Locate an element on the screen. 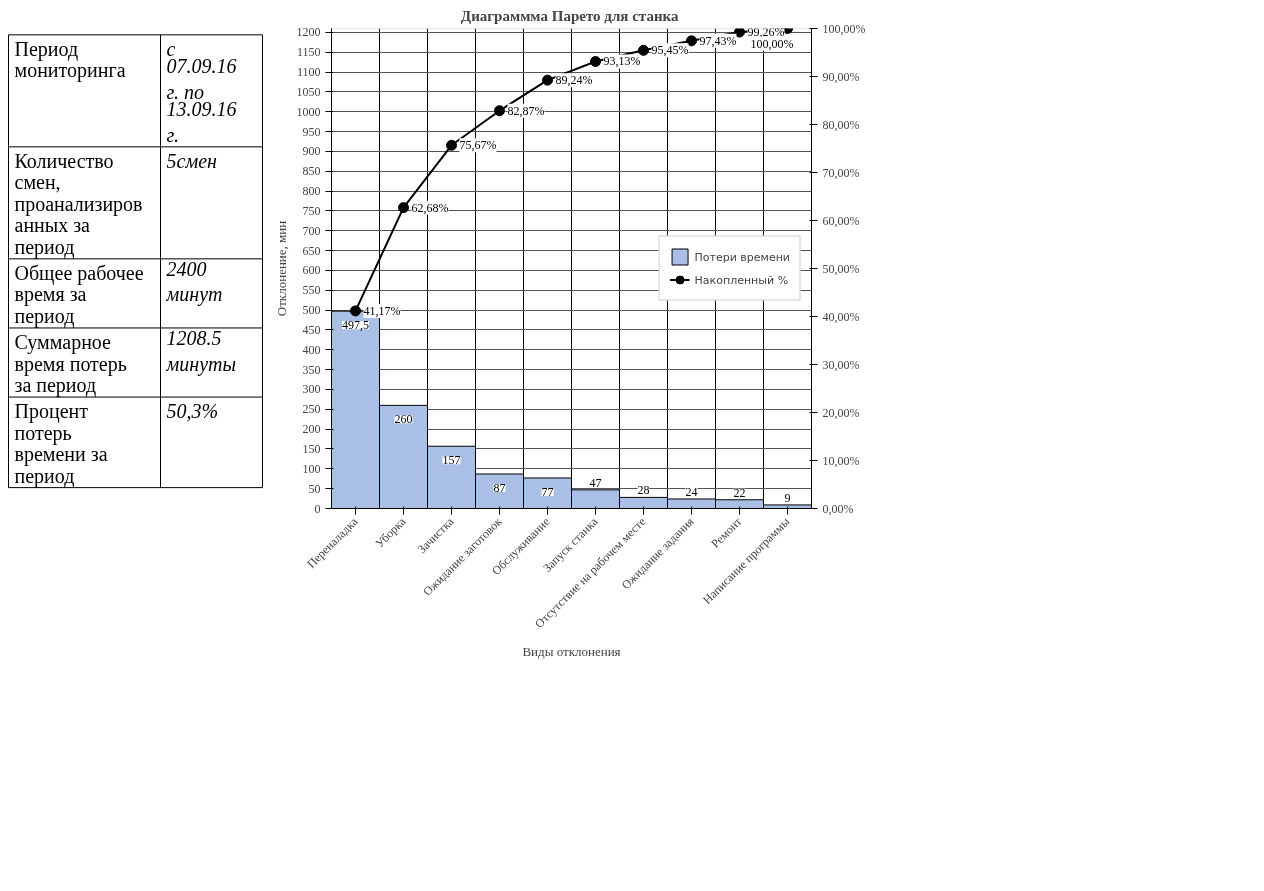  y-tick-label: 650 is located at coordinates (311, 250).